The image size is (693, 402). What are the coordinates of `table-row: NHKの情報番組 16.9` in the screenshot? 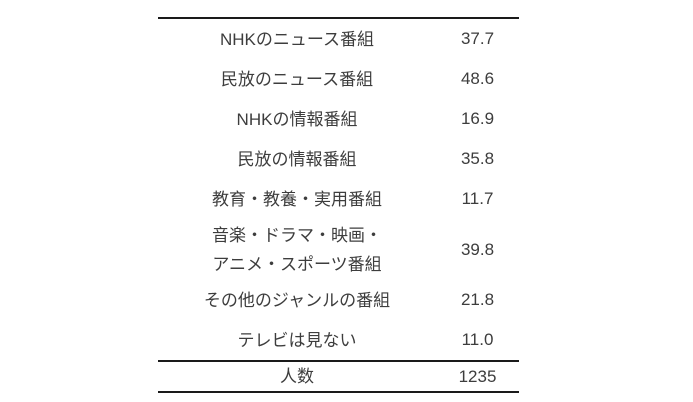 It's located at (338, 119).